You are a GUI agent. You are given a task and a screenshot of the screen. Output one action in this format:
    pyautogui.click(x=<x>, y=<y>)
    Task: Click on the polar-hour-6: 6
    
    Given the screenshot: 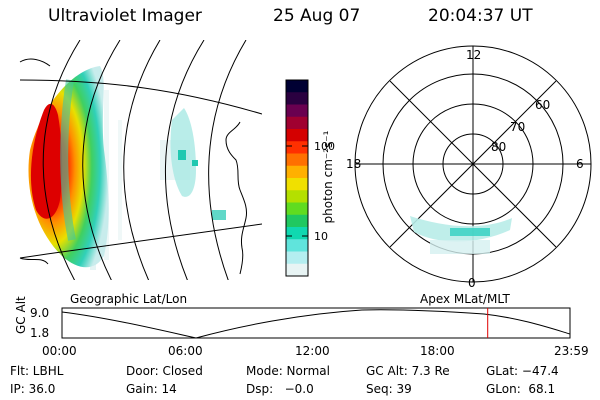 What is the action you would take?
    pyautogui.click(x=580, y=164)
    